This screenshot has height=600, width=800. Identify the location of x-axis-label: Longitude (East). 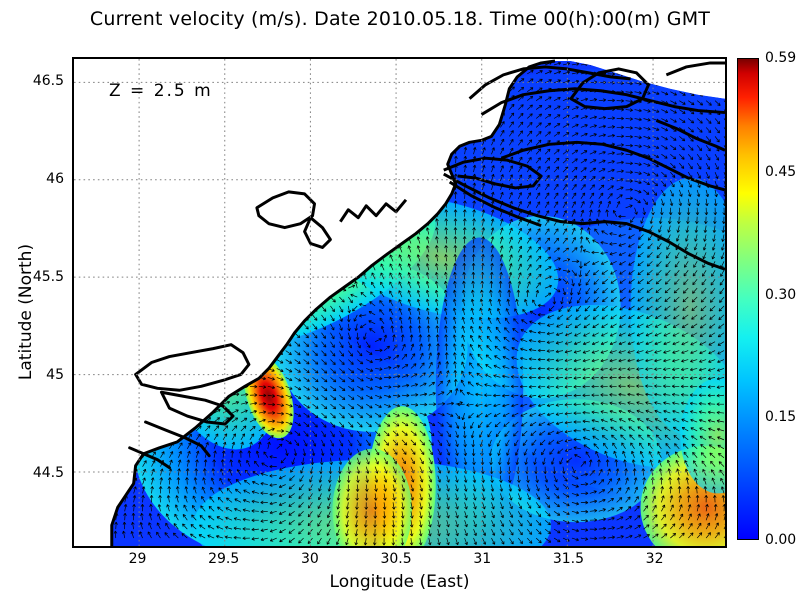
(399, 582).